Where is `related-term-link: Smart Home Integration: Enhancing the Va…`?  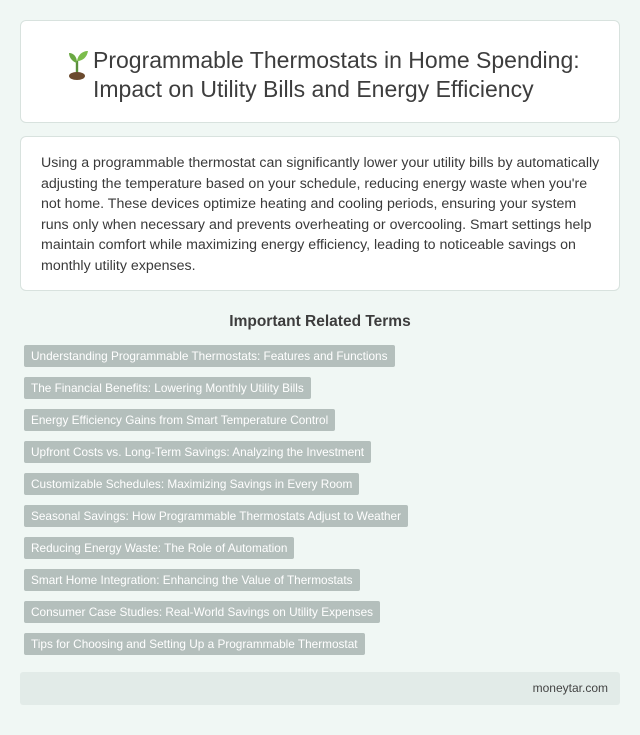 related-term-link: Smart Home Integration: Enhancing the Va… is located at coordinates (192, 580).